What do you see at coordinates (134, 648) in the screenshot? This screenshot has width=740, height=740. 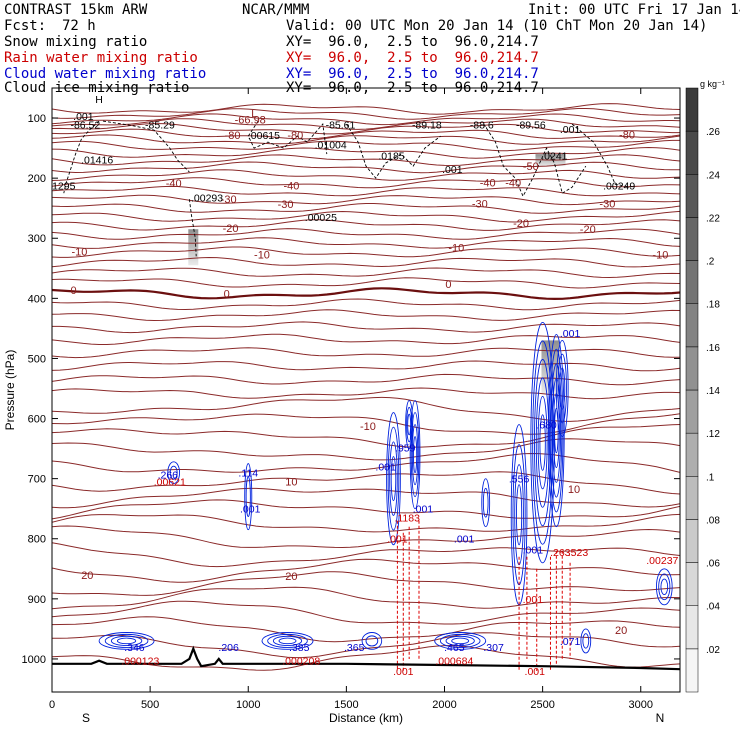 I see `contour-extremum-label: .346` at bounding box center [134, 648].